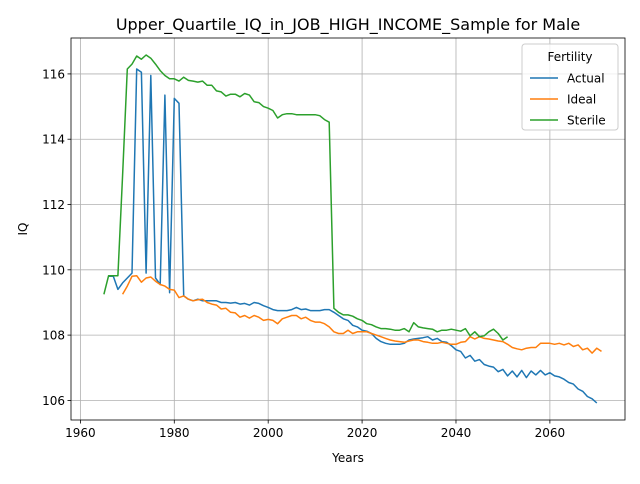 The image size is (640, 484). I want to click on y-tick-label: 110, so click(53, 270).